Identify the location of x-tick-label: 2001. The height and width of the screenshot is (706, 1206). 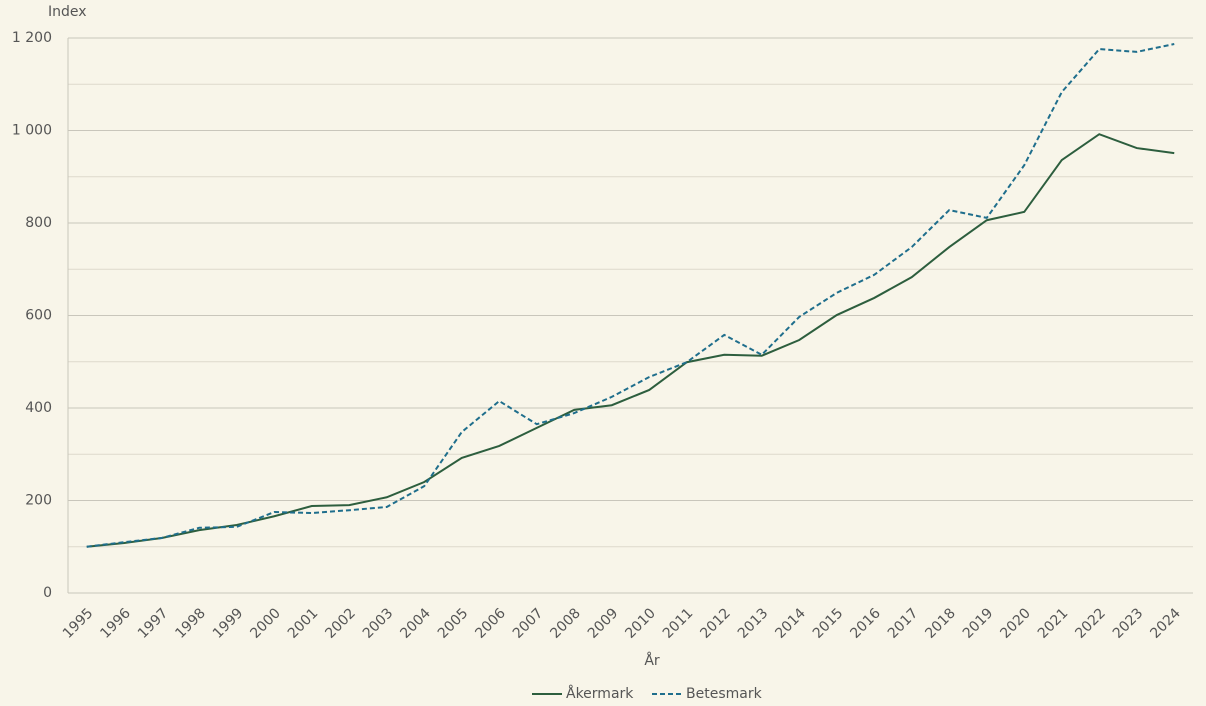
(303, 623).